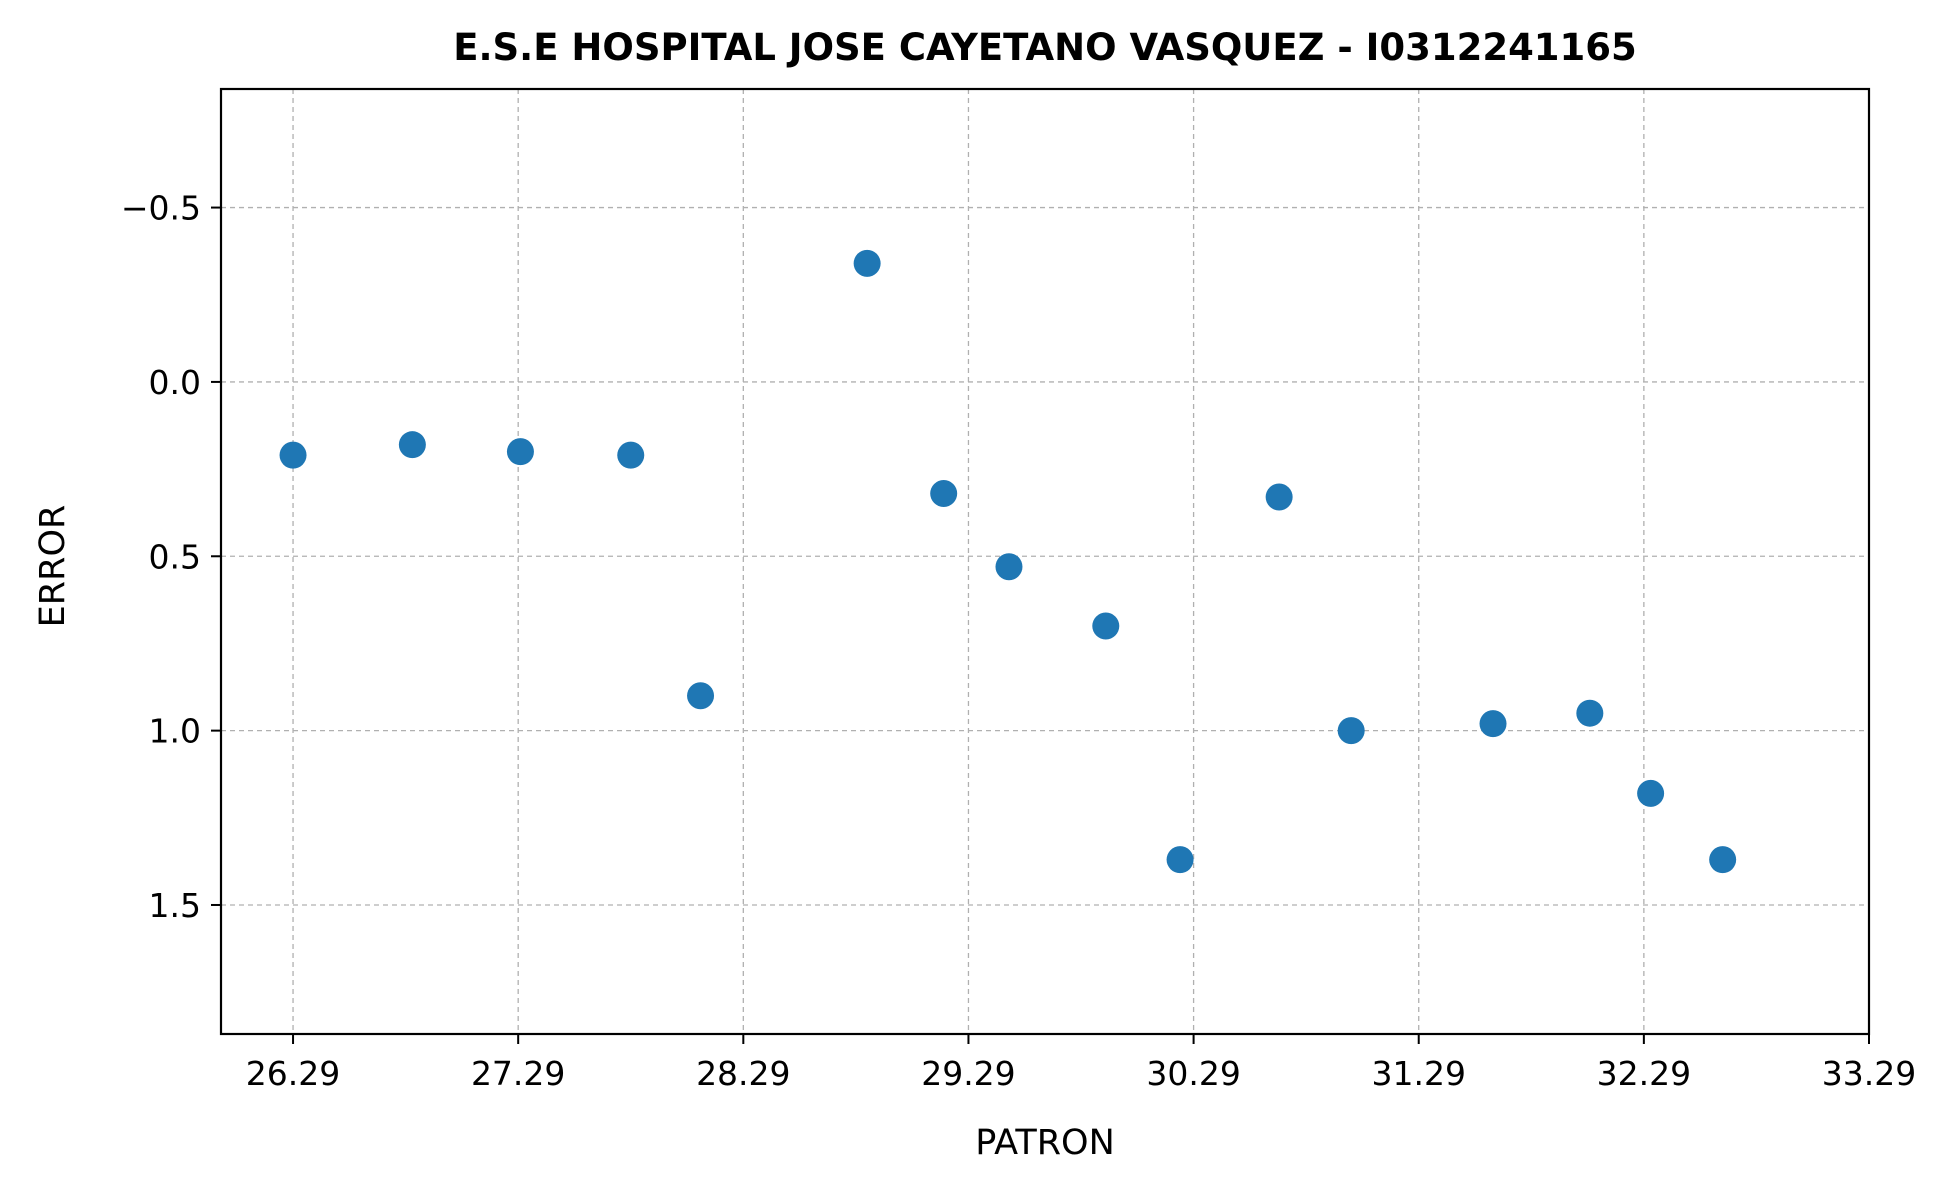  Describe the element at coordinates (1081, 1063) in the screenshot. I see `x-axis: 26.29 27.29 28.29 29.29 30.29 31.29 32.29 33.29` at that location.